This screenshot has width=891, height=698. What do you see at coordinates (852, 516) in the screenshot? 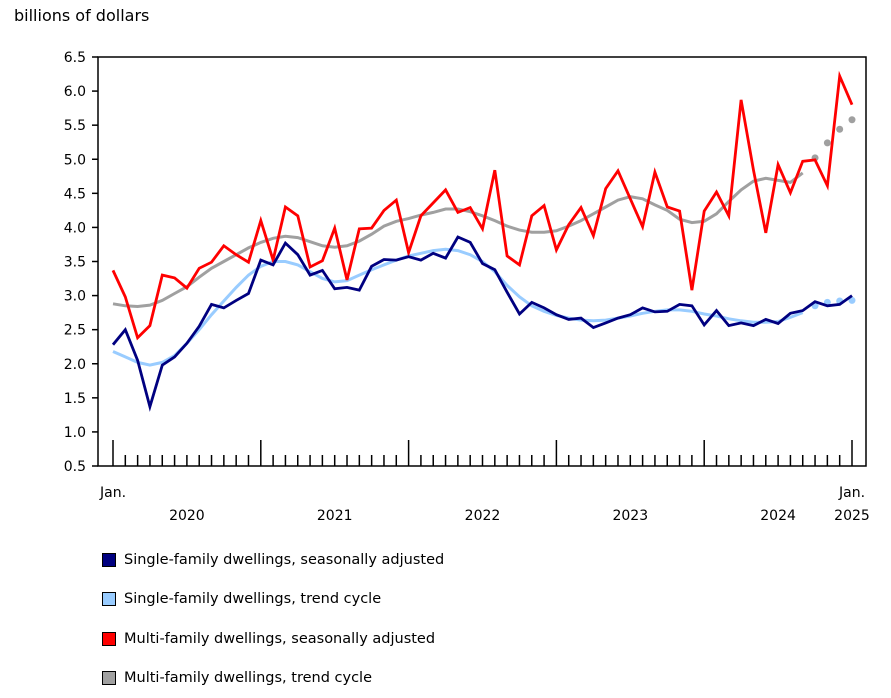
I see `x-year-label: 2025` at bounding box center [852, 516].